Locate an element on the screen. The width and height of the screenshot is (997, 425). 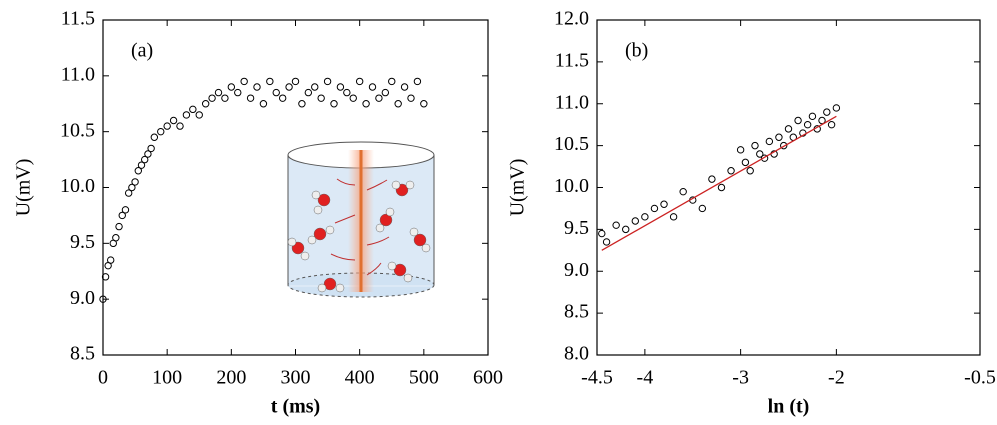
x-tick-label: -0.5 is located at coordinates (980, 378).